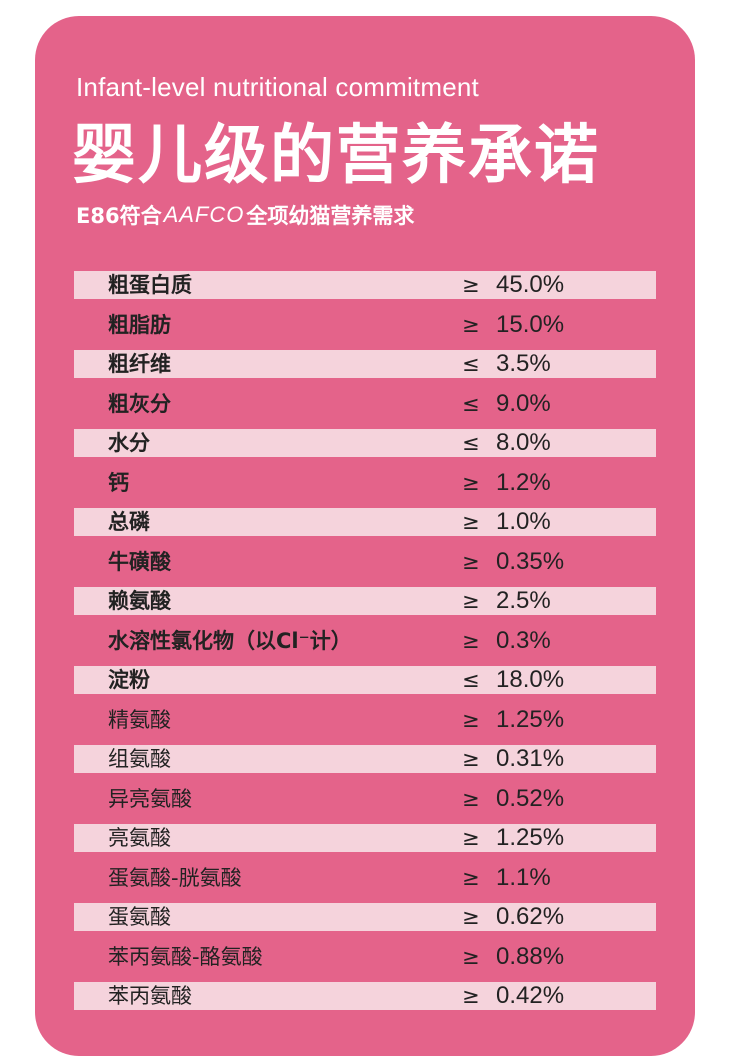 This screenshot has width=730, height=1056. I want to click on nutrient-value: 0.88%, so click(530, 956).